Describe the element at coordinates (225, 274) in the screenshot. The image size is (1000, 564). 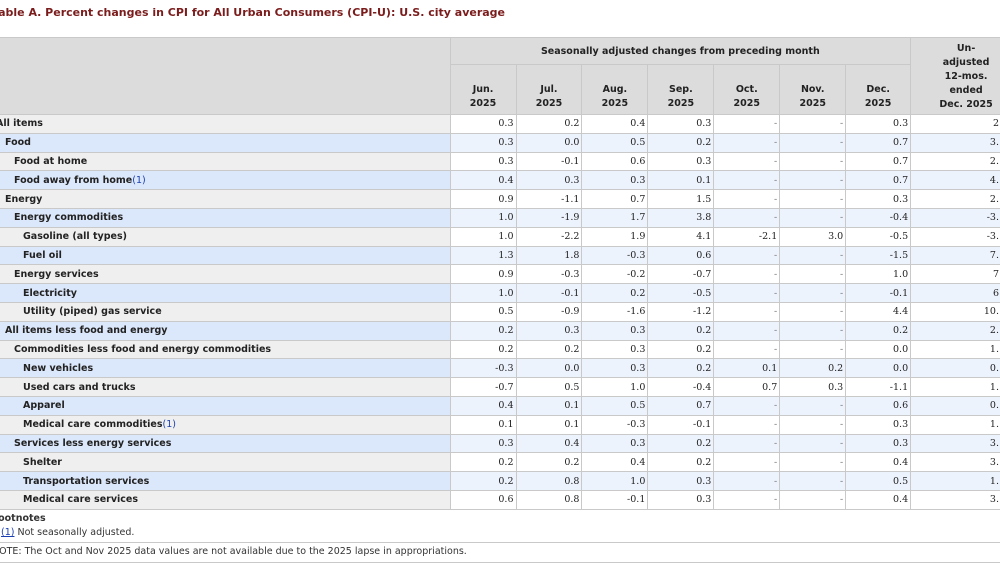
I see `row-label: Energy services` at that location.